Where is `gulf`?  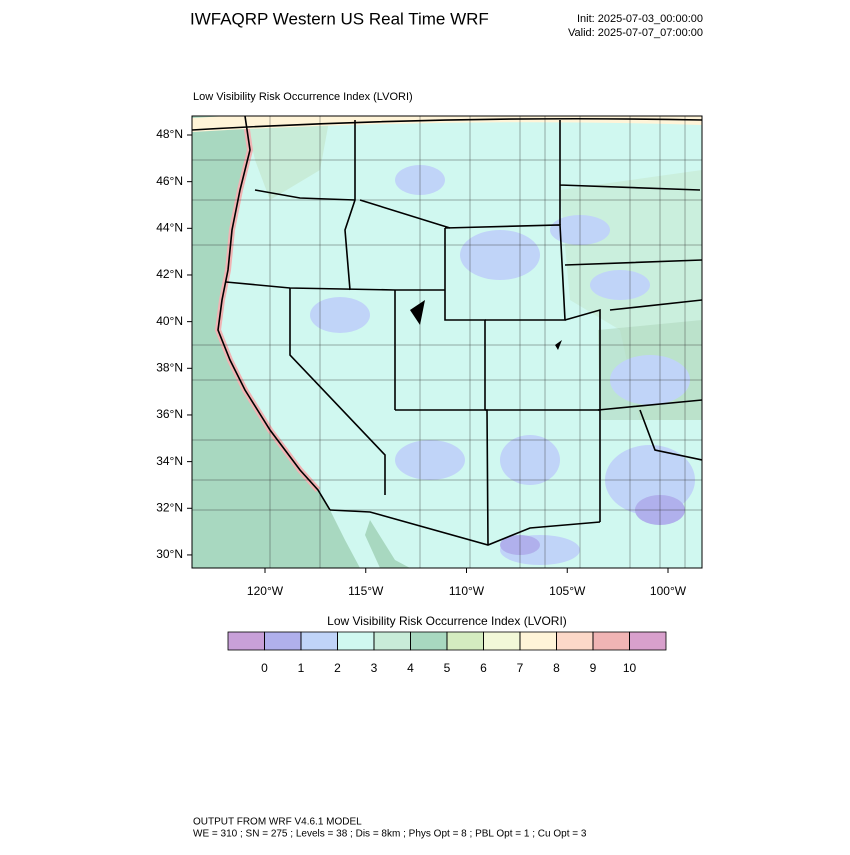 gulf is located at coordinates (387, 544).